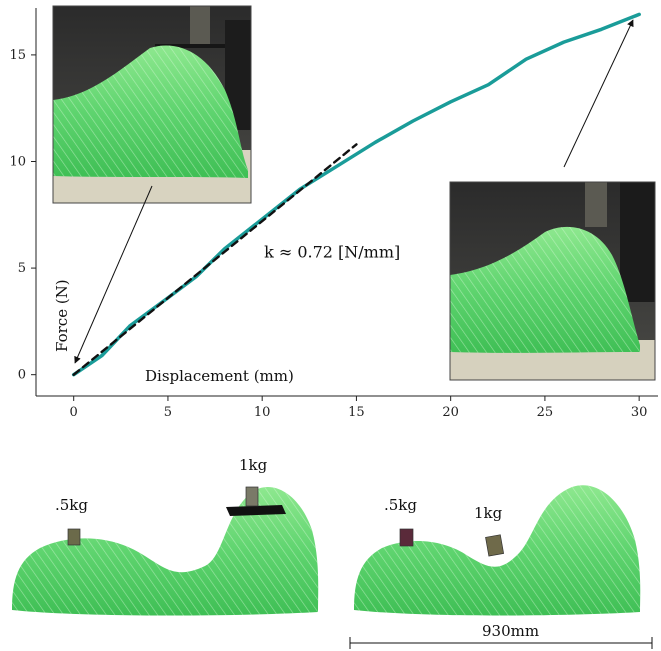 Image resolution: width=661 pixels, height=651 pixels. Describe the element at coordinates (22, 215) in the screenshot. I see `y-ticks: 0 5 10 15` at that location.